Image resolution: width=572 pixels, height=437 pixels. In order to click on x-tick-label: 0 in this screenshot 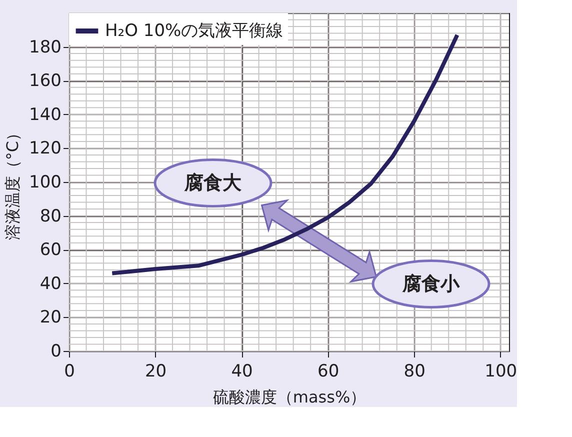, I will do `click(69, 372)`.